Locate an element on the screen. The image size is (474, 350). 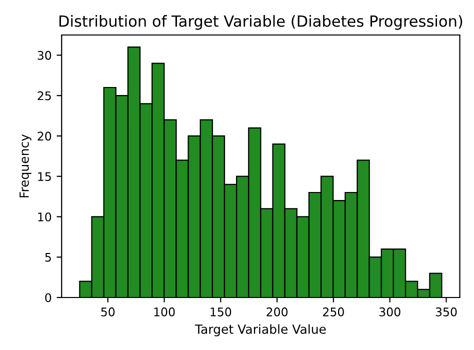
x-tick-label: 300 is located at coordinates (389, 311).